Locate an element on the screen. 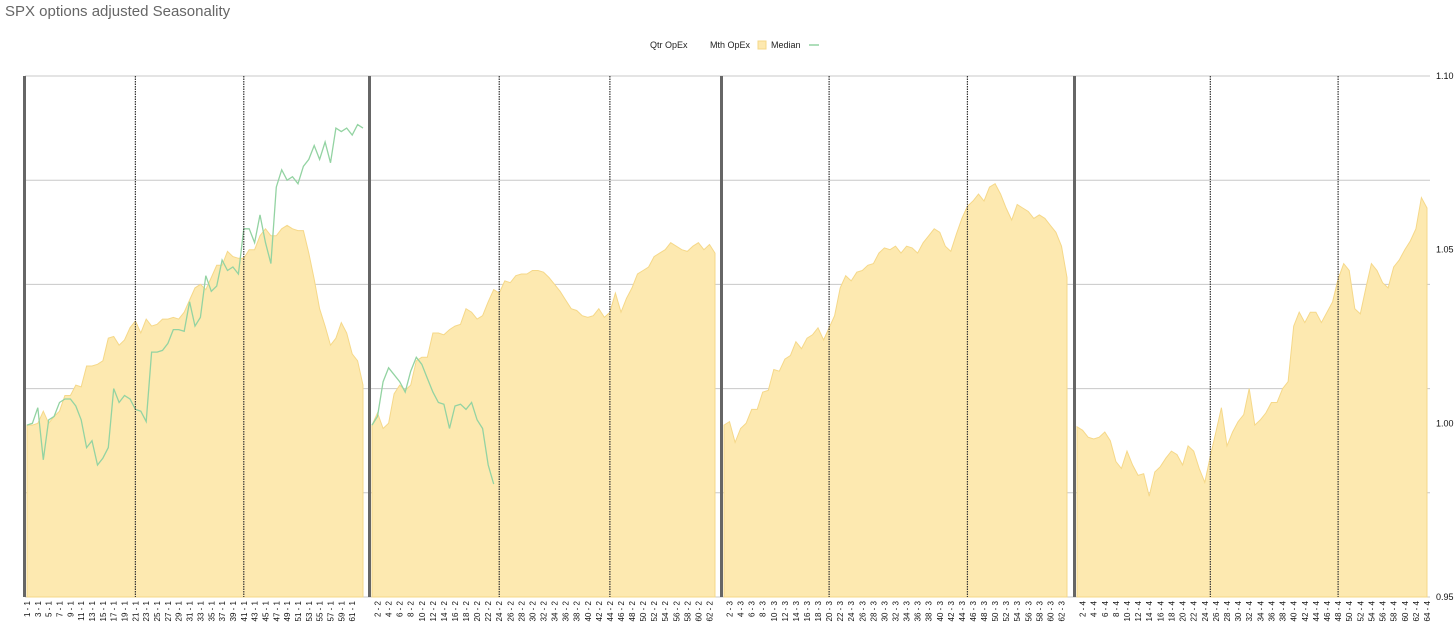  x-tick-label: 21 - 1 is located at coordinates (135, 610).